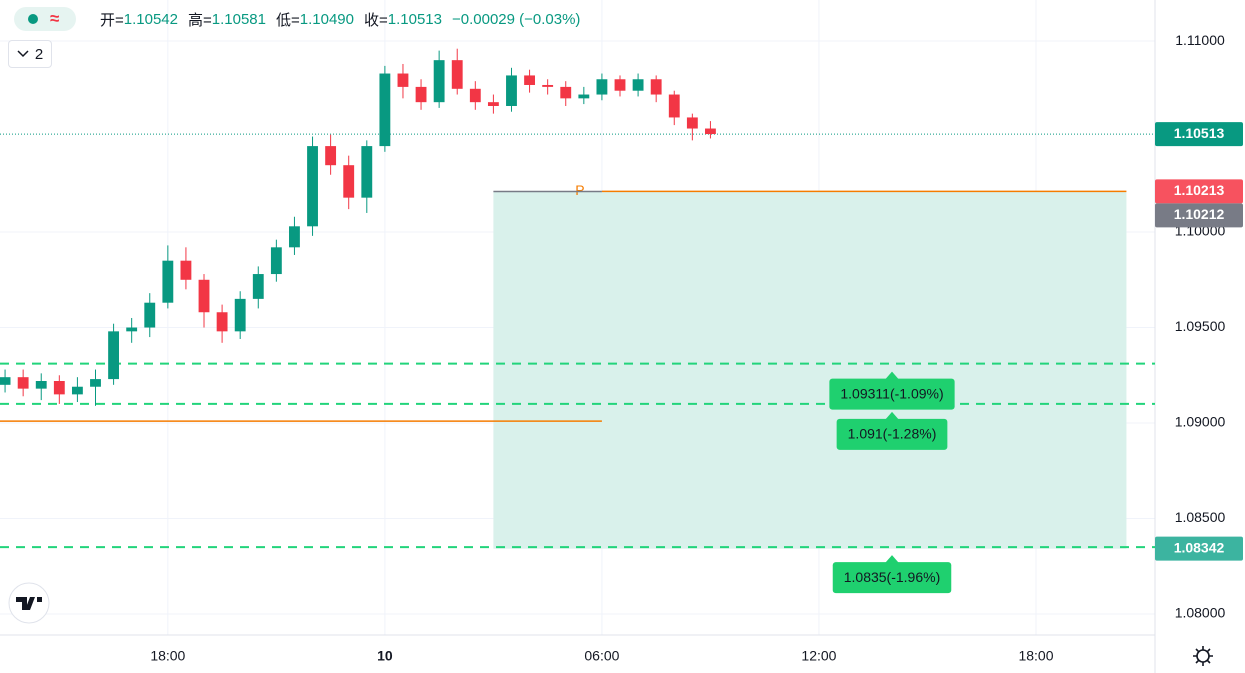 The height and width of the screenshot is (673, 1245). Describe the element at coordinates (326, 19) in the screenshot. I see `low-value: 1.10490` at that location.